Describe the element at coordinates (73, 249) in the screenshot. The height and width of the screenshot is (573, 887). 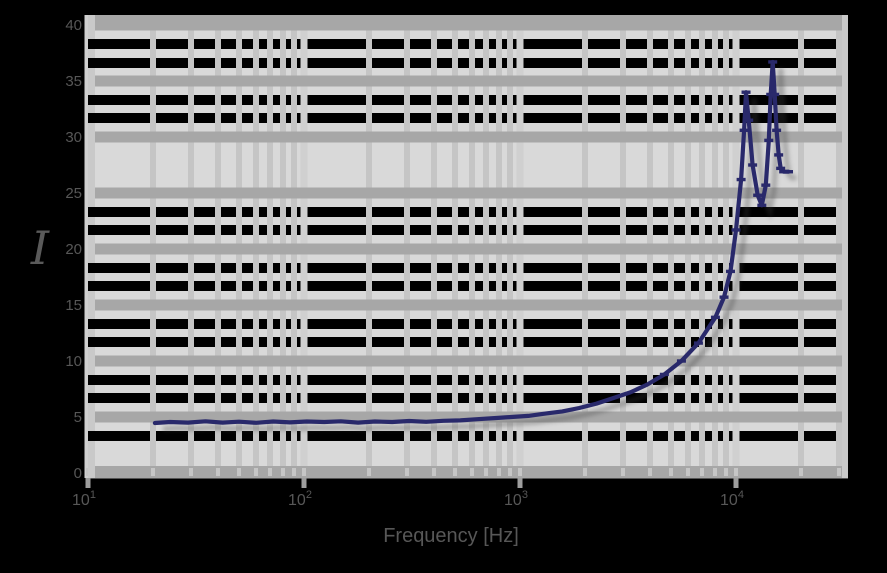
I see `y-tick-label: 20` at that location.